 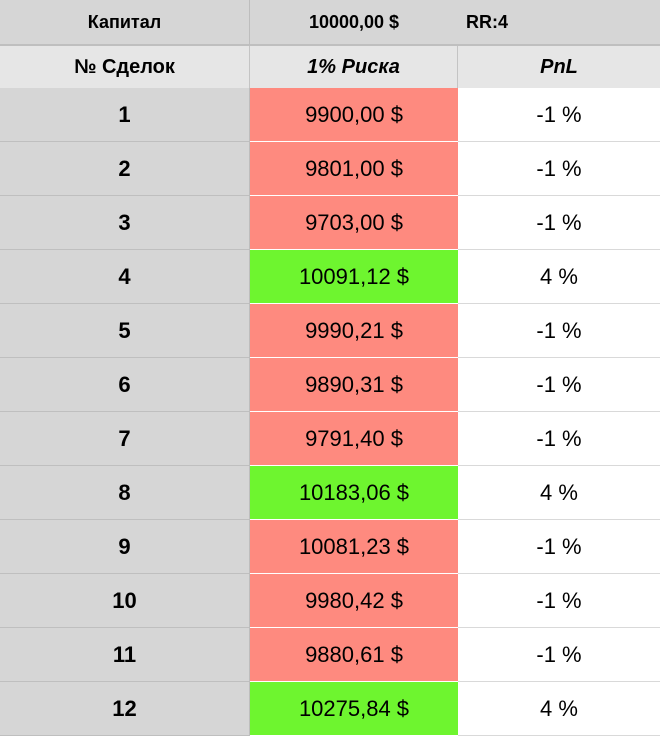 I want to click on balance-cell: 10081,23 $, so click(x=354, y=547).